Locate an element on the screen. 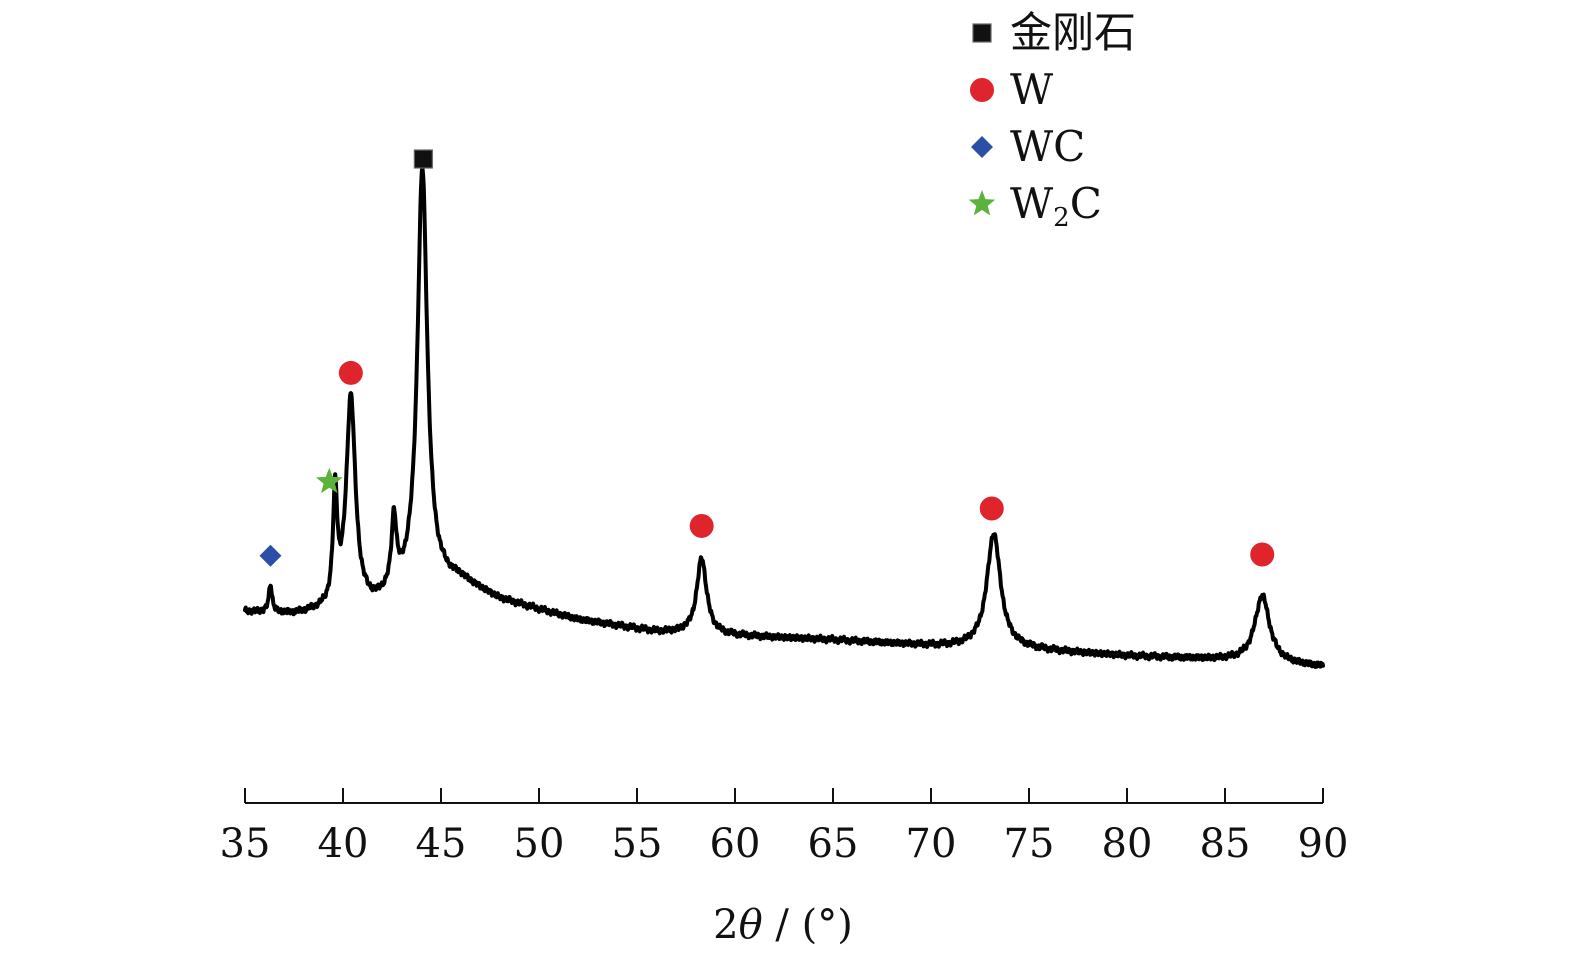 The height and width of the screenshot is (965, 1575). legend-label: WC is located at coordinates (1047, 146).